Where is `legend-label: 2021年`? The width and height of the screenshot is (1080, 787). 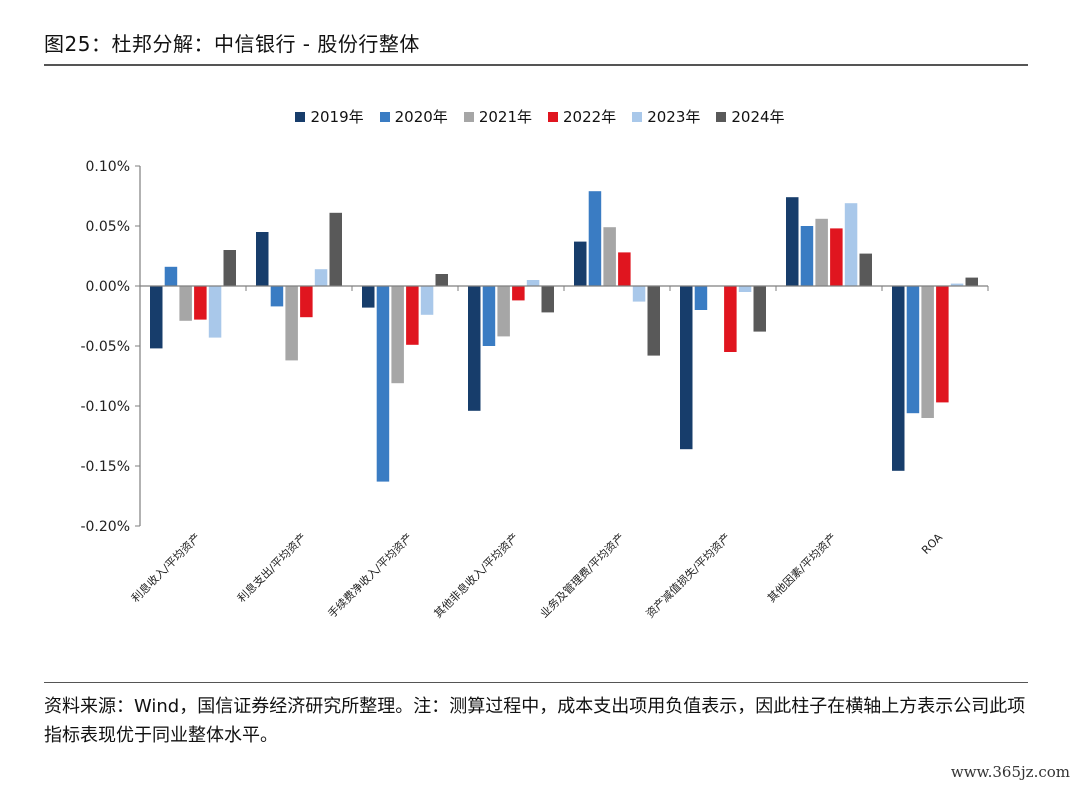
legend-label: 2021年 is located at coordinates (505, 117).